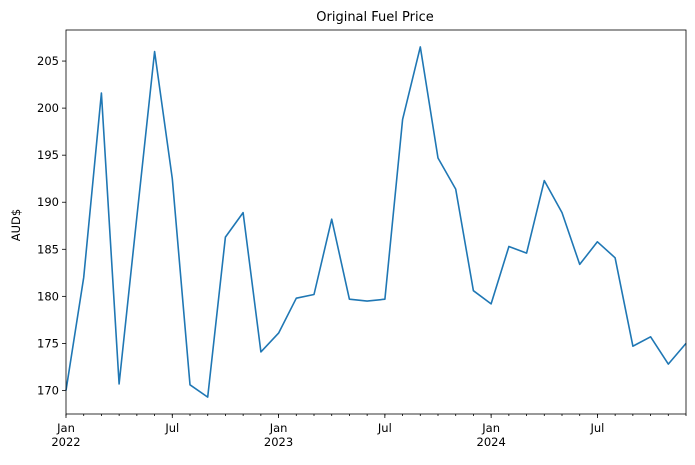  What do you see at coordinates (374, 17) in the screenshot?
I see `chart-title: Original Fuel Price` at bounding box center [374, 17].